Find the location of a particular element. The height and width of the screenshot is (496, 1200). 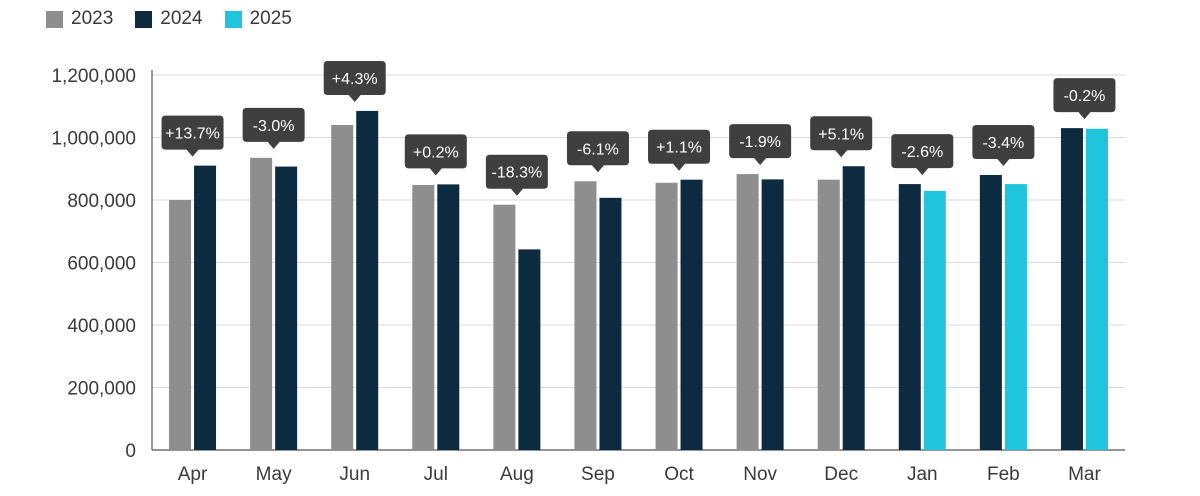

bar-2025-feb is located at coordinates (1015, 317).